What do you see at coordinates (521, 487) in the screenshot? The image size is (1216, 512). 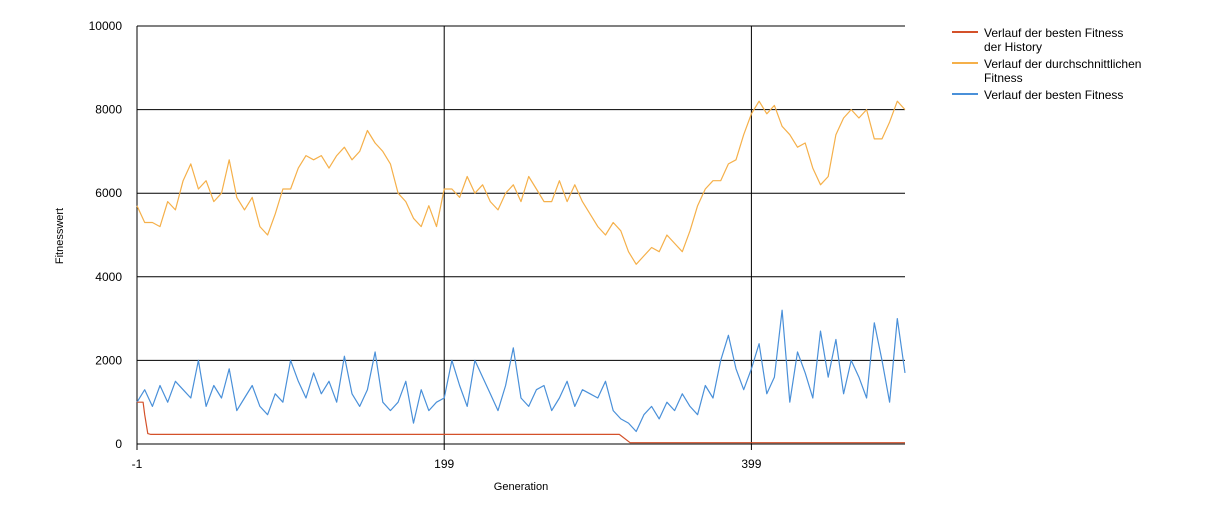 I see `x-axis-label: Generation` at bounding box center [521, 487].